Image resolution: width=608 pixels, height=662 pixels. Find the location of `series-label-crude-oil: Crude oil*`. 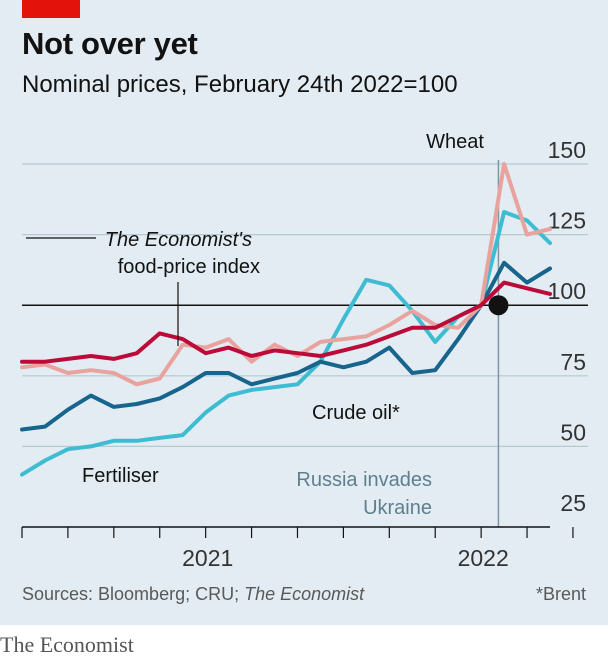

series-label-crude-oil: Crude oil* is located at coordinates (356, 413).